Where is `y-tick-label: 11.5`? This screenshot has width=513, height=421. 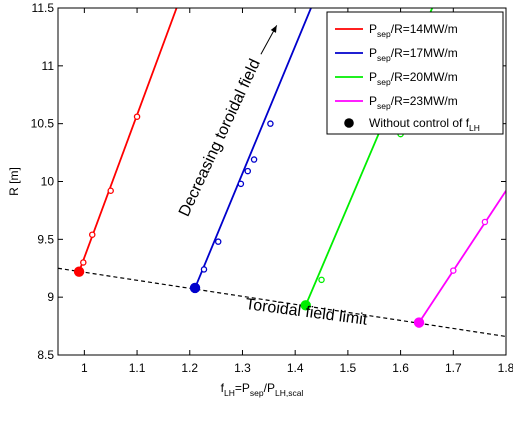 y-tick-label: 11.5 is located at coordinates (43, 8).